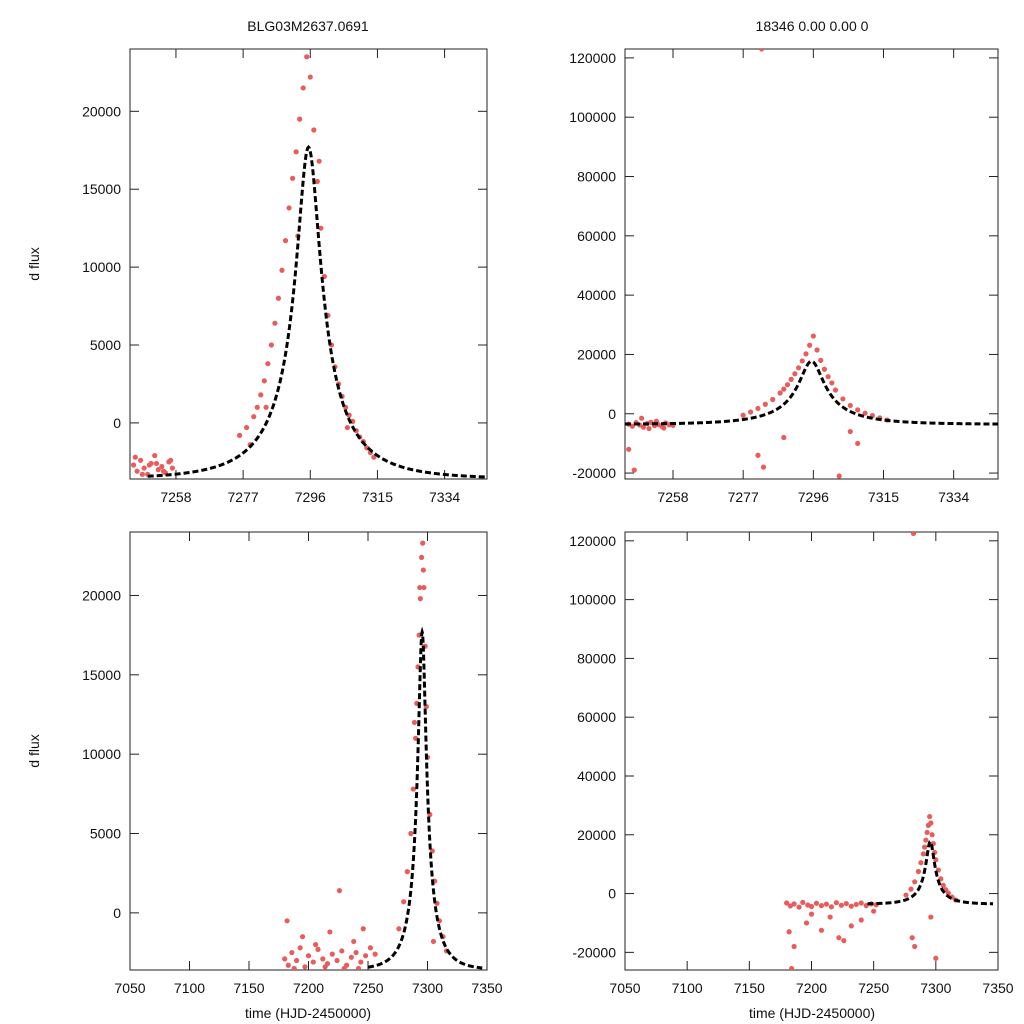 The height and width of the screenshot is (1024, 1024). I want to click on x-tick-label: 7258, so click(672, 497).